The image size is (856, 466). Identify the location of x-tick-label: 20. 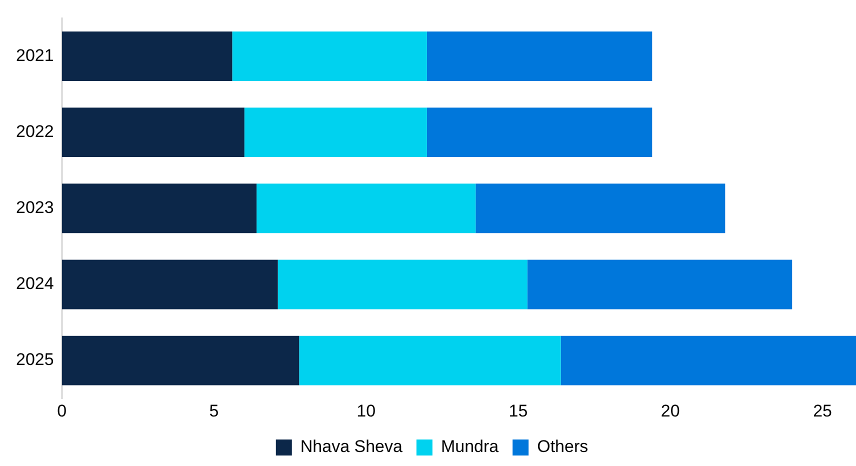
(670, 410).